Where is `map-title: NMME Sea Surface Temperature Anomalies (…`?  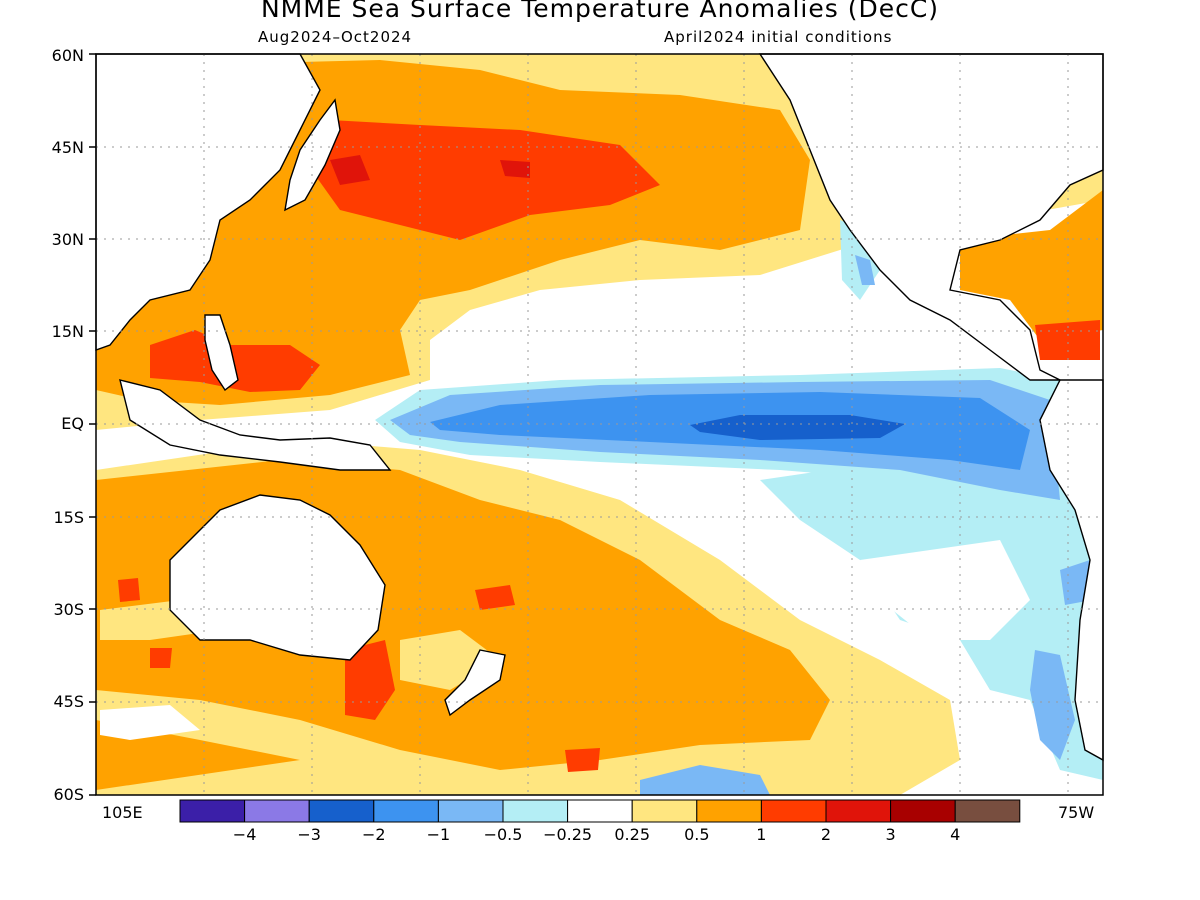
map-title: NMME Sea Surface Temperature Anomalies (… is located at coordinates (600, 11).